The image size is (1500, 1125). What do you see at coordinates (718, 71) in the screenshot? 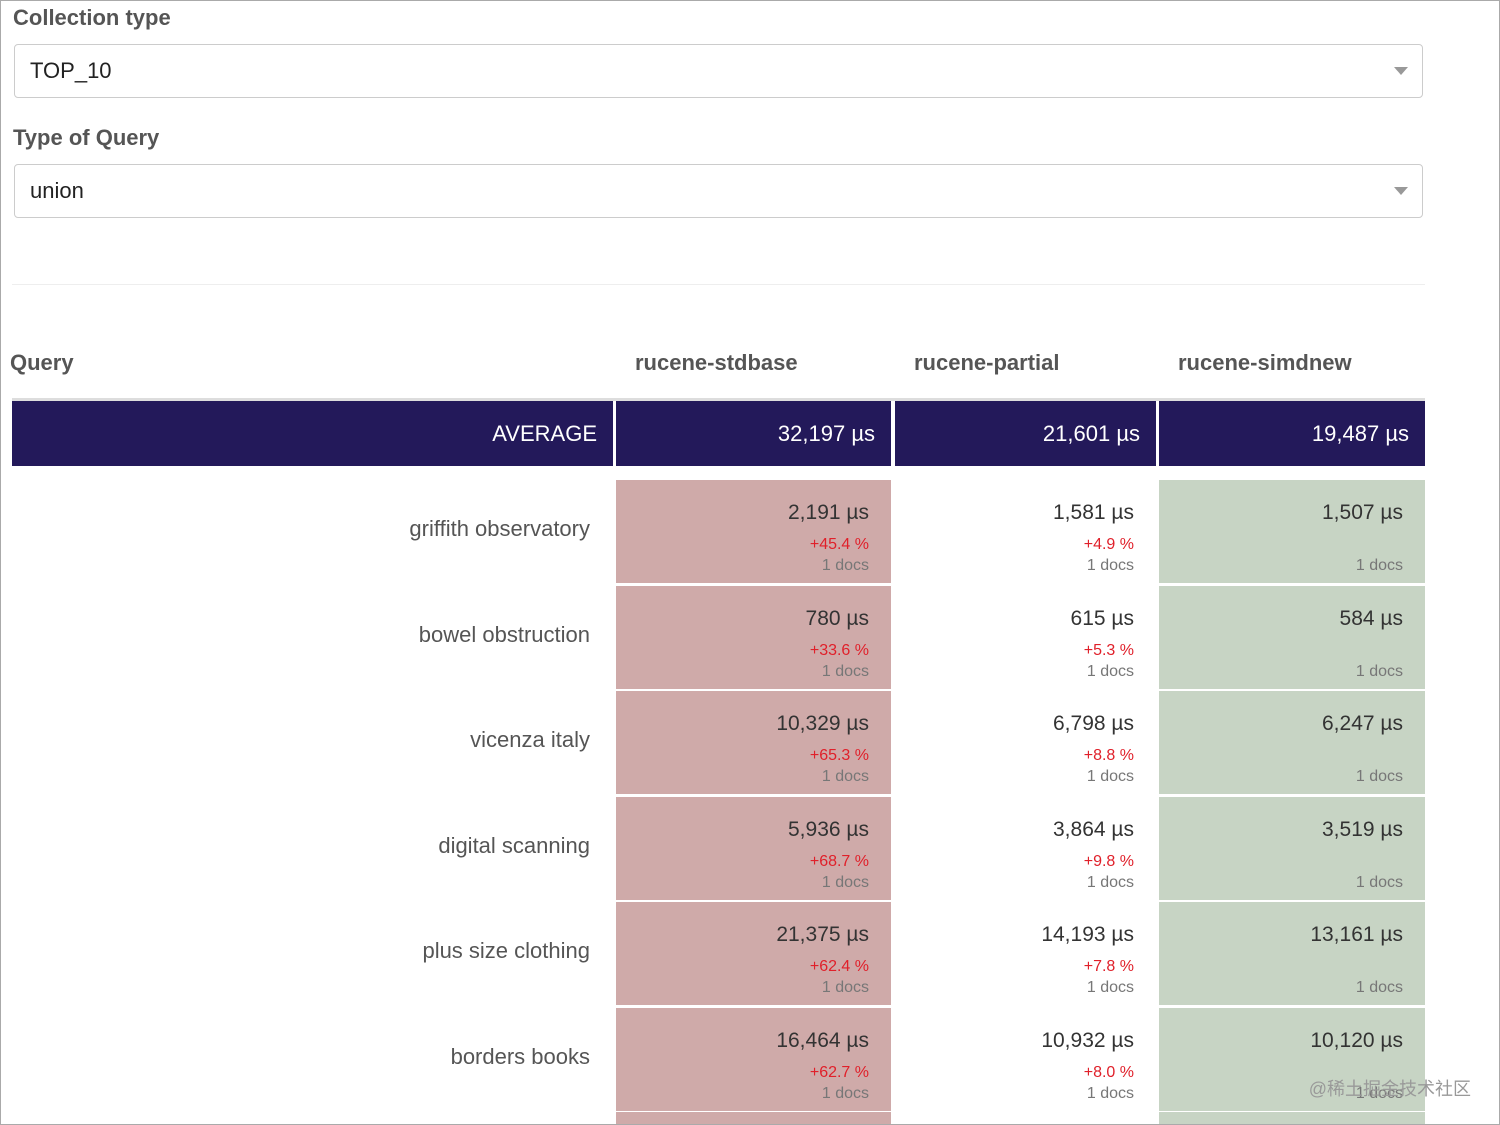
I see `select: TOP_10` at bounding box center [718, 71].